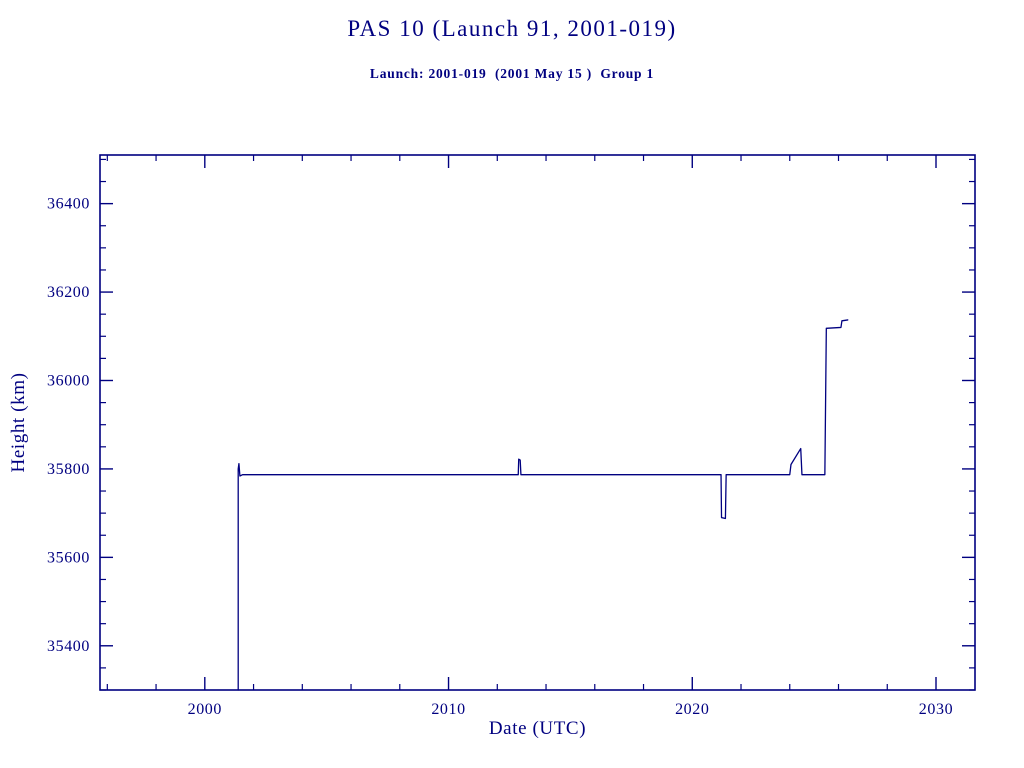 This screenshot has width=1024, height=768. What do you see at coordinates (68, 204) in the screenshot?
I see `y-tick-label: 36400` at bounding box center [68, 204].